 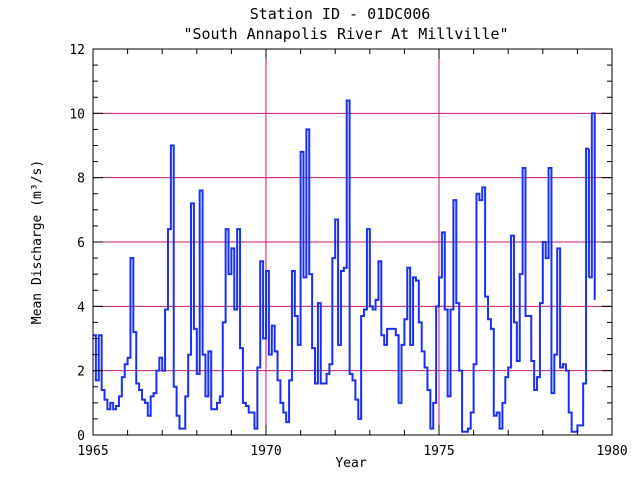 What do you see at coordinates (37, 242) in the screenshot?
I see `y-axis-label: Mean Discharge (m³/s)` at bounding box center [37, 242].